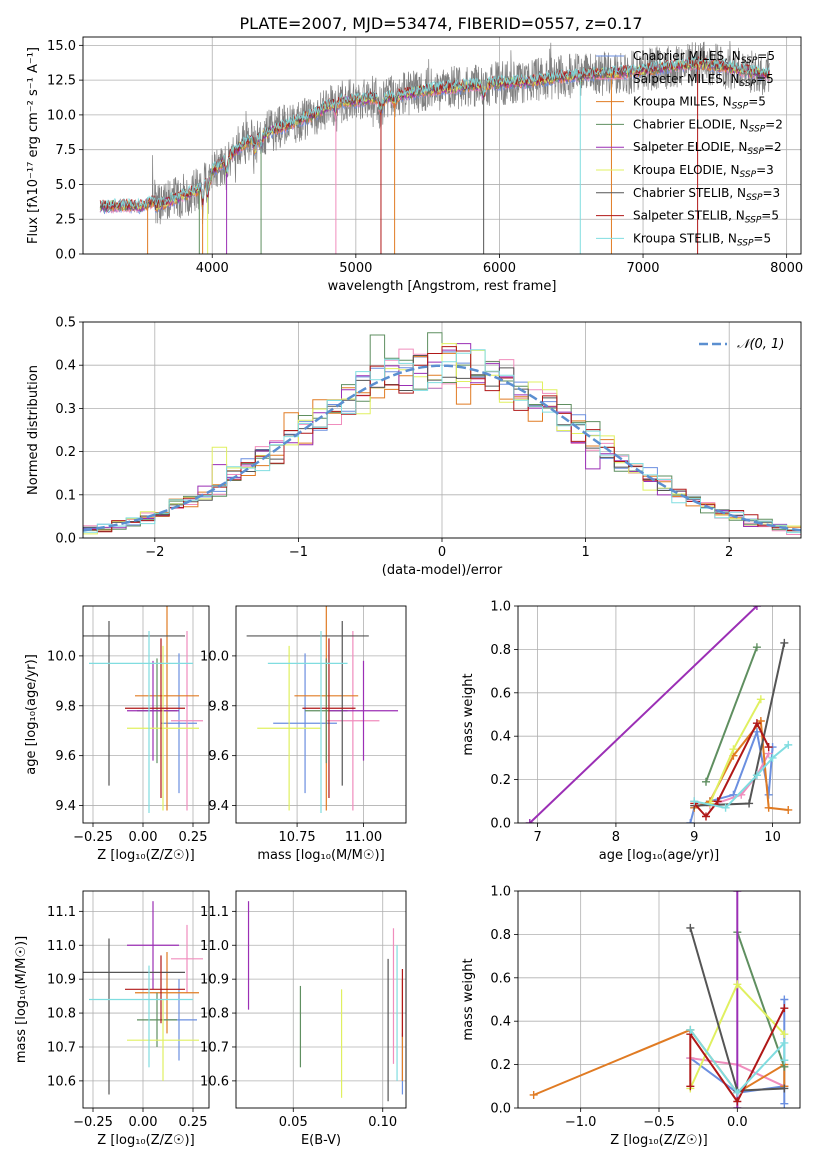 The height and width of the screenshot is (1170, 819). I want to click on legend-label-chabrier-stelib: Chabrier STELIB, NSSP=3, so click(706, 194).